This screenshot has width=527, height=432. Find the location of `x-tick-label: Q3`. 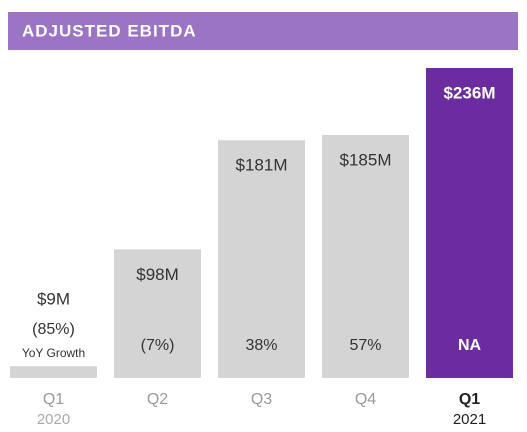

x-tick-label: Q3 is located at coordinates (261, 399).